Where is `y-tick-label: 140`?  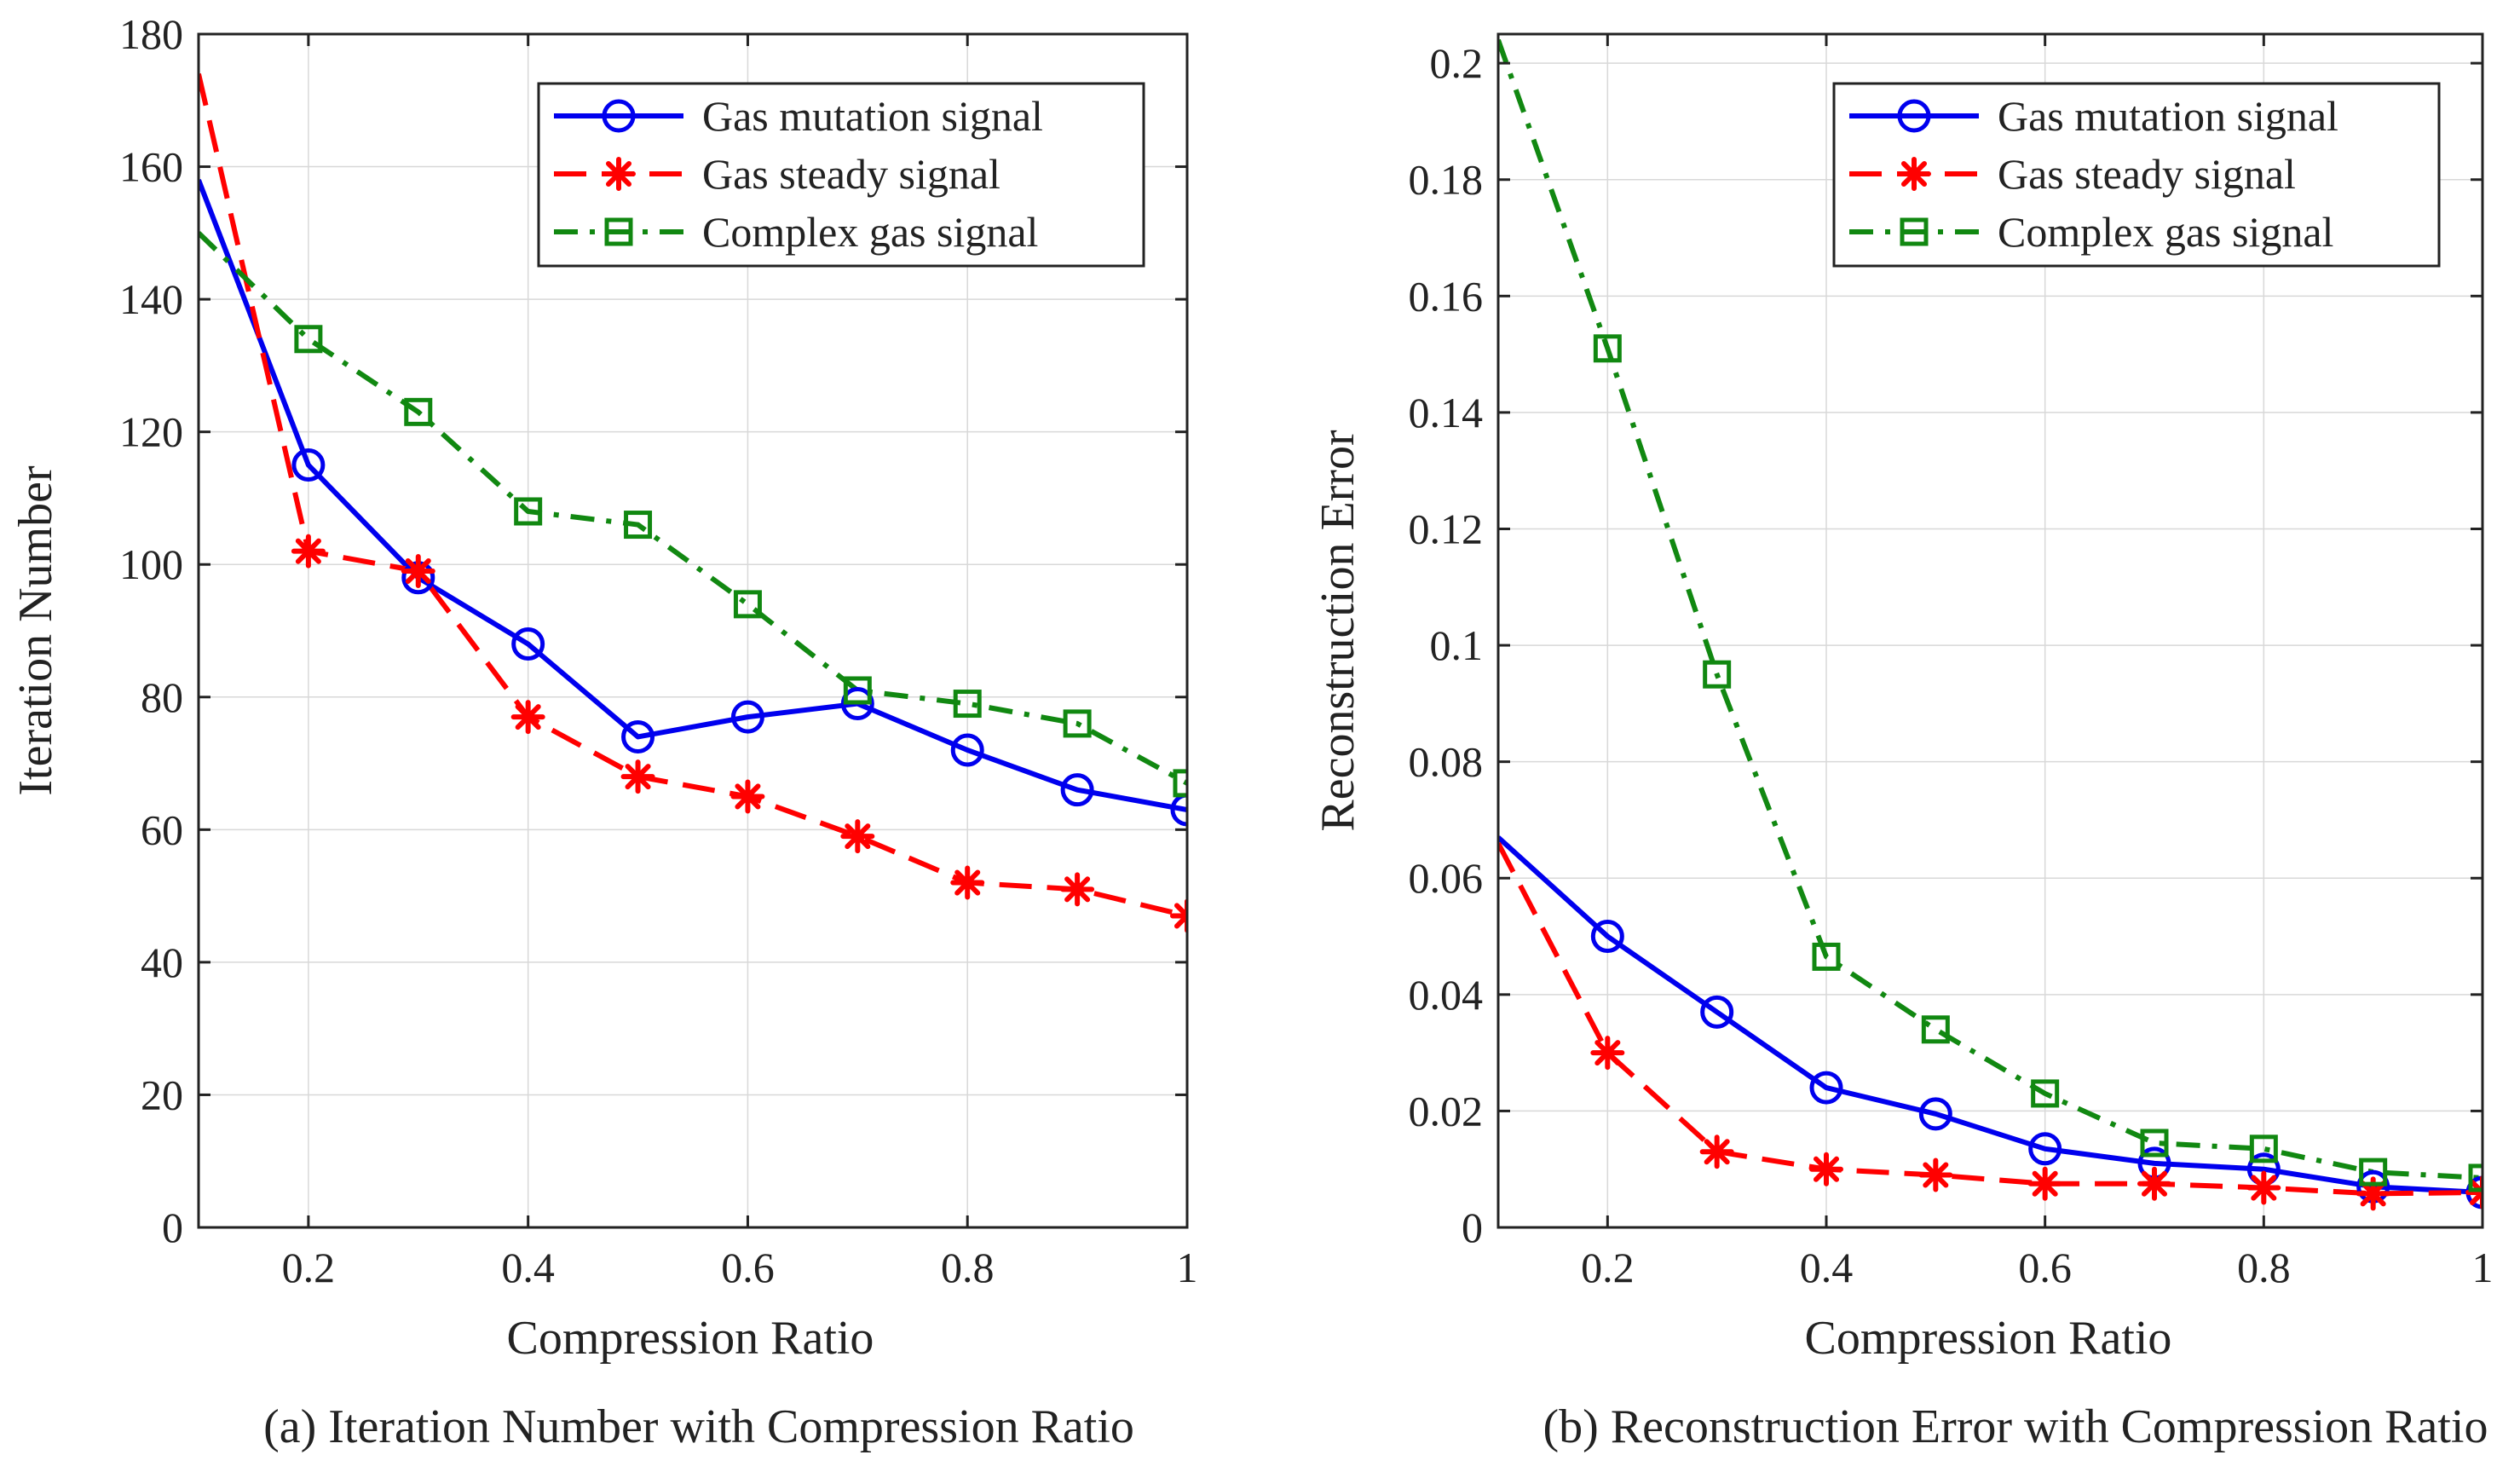
y-tick-label: 140 is located at coordinates (151, 299).